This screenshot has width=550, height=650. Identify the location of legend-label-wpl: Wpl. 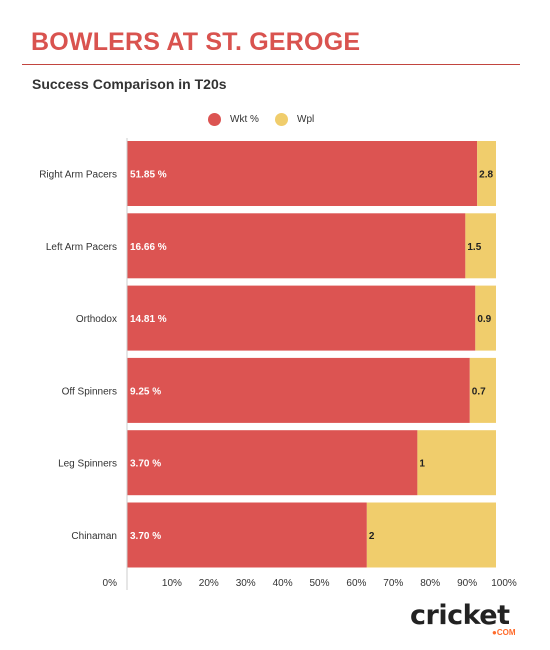
(306, 119).